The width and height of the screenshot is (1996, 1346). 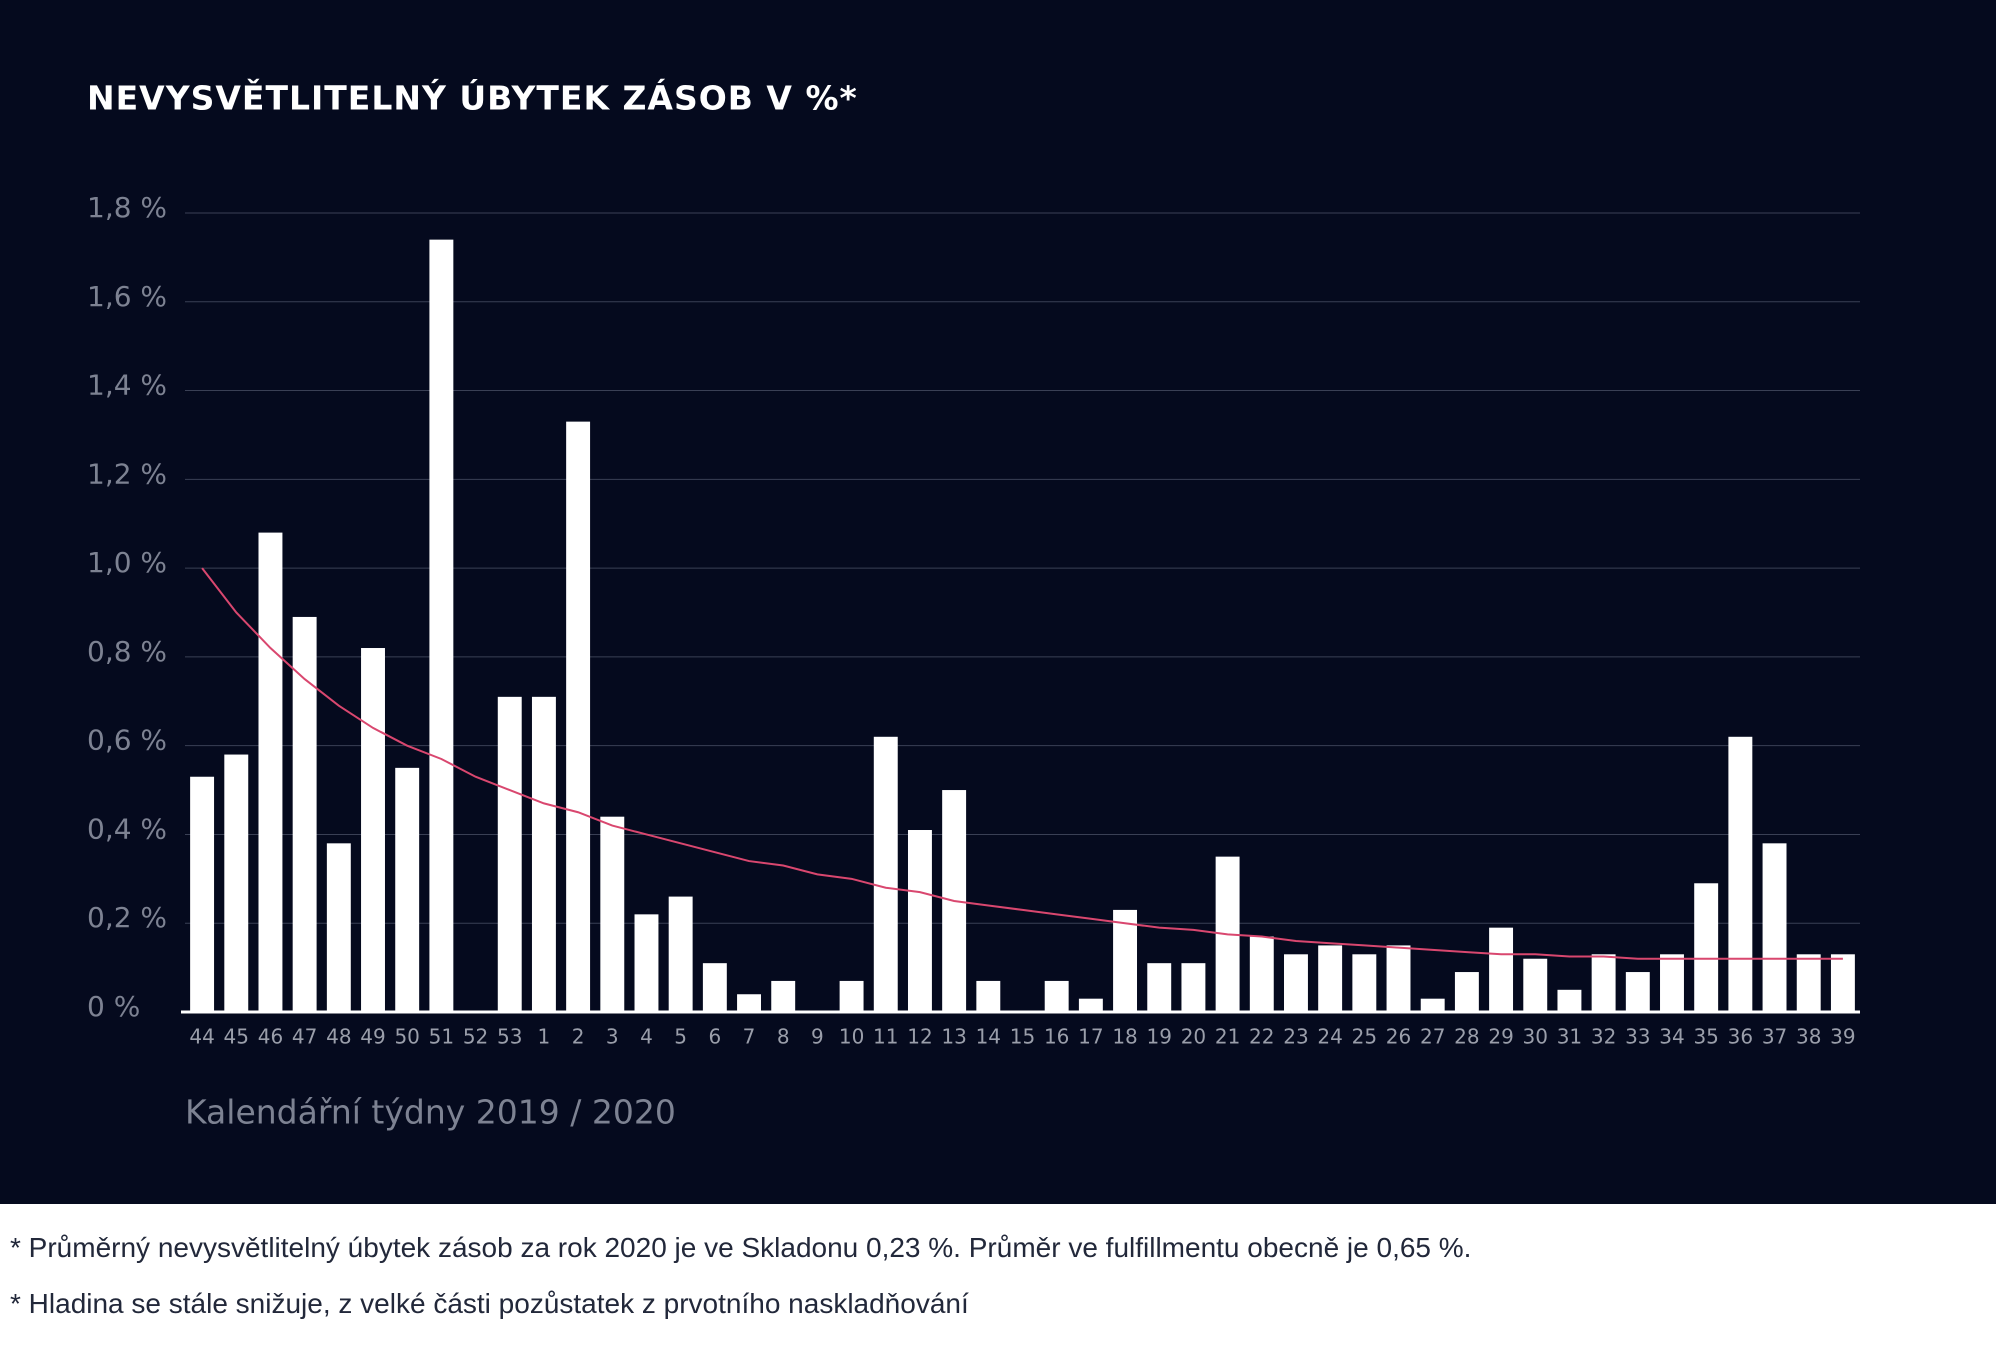 I want to click on x-tick-label: 36, so click(x=1740, y=1037).